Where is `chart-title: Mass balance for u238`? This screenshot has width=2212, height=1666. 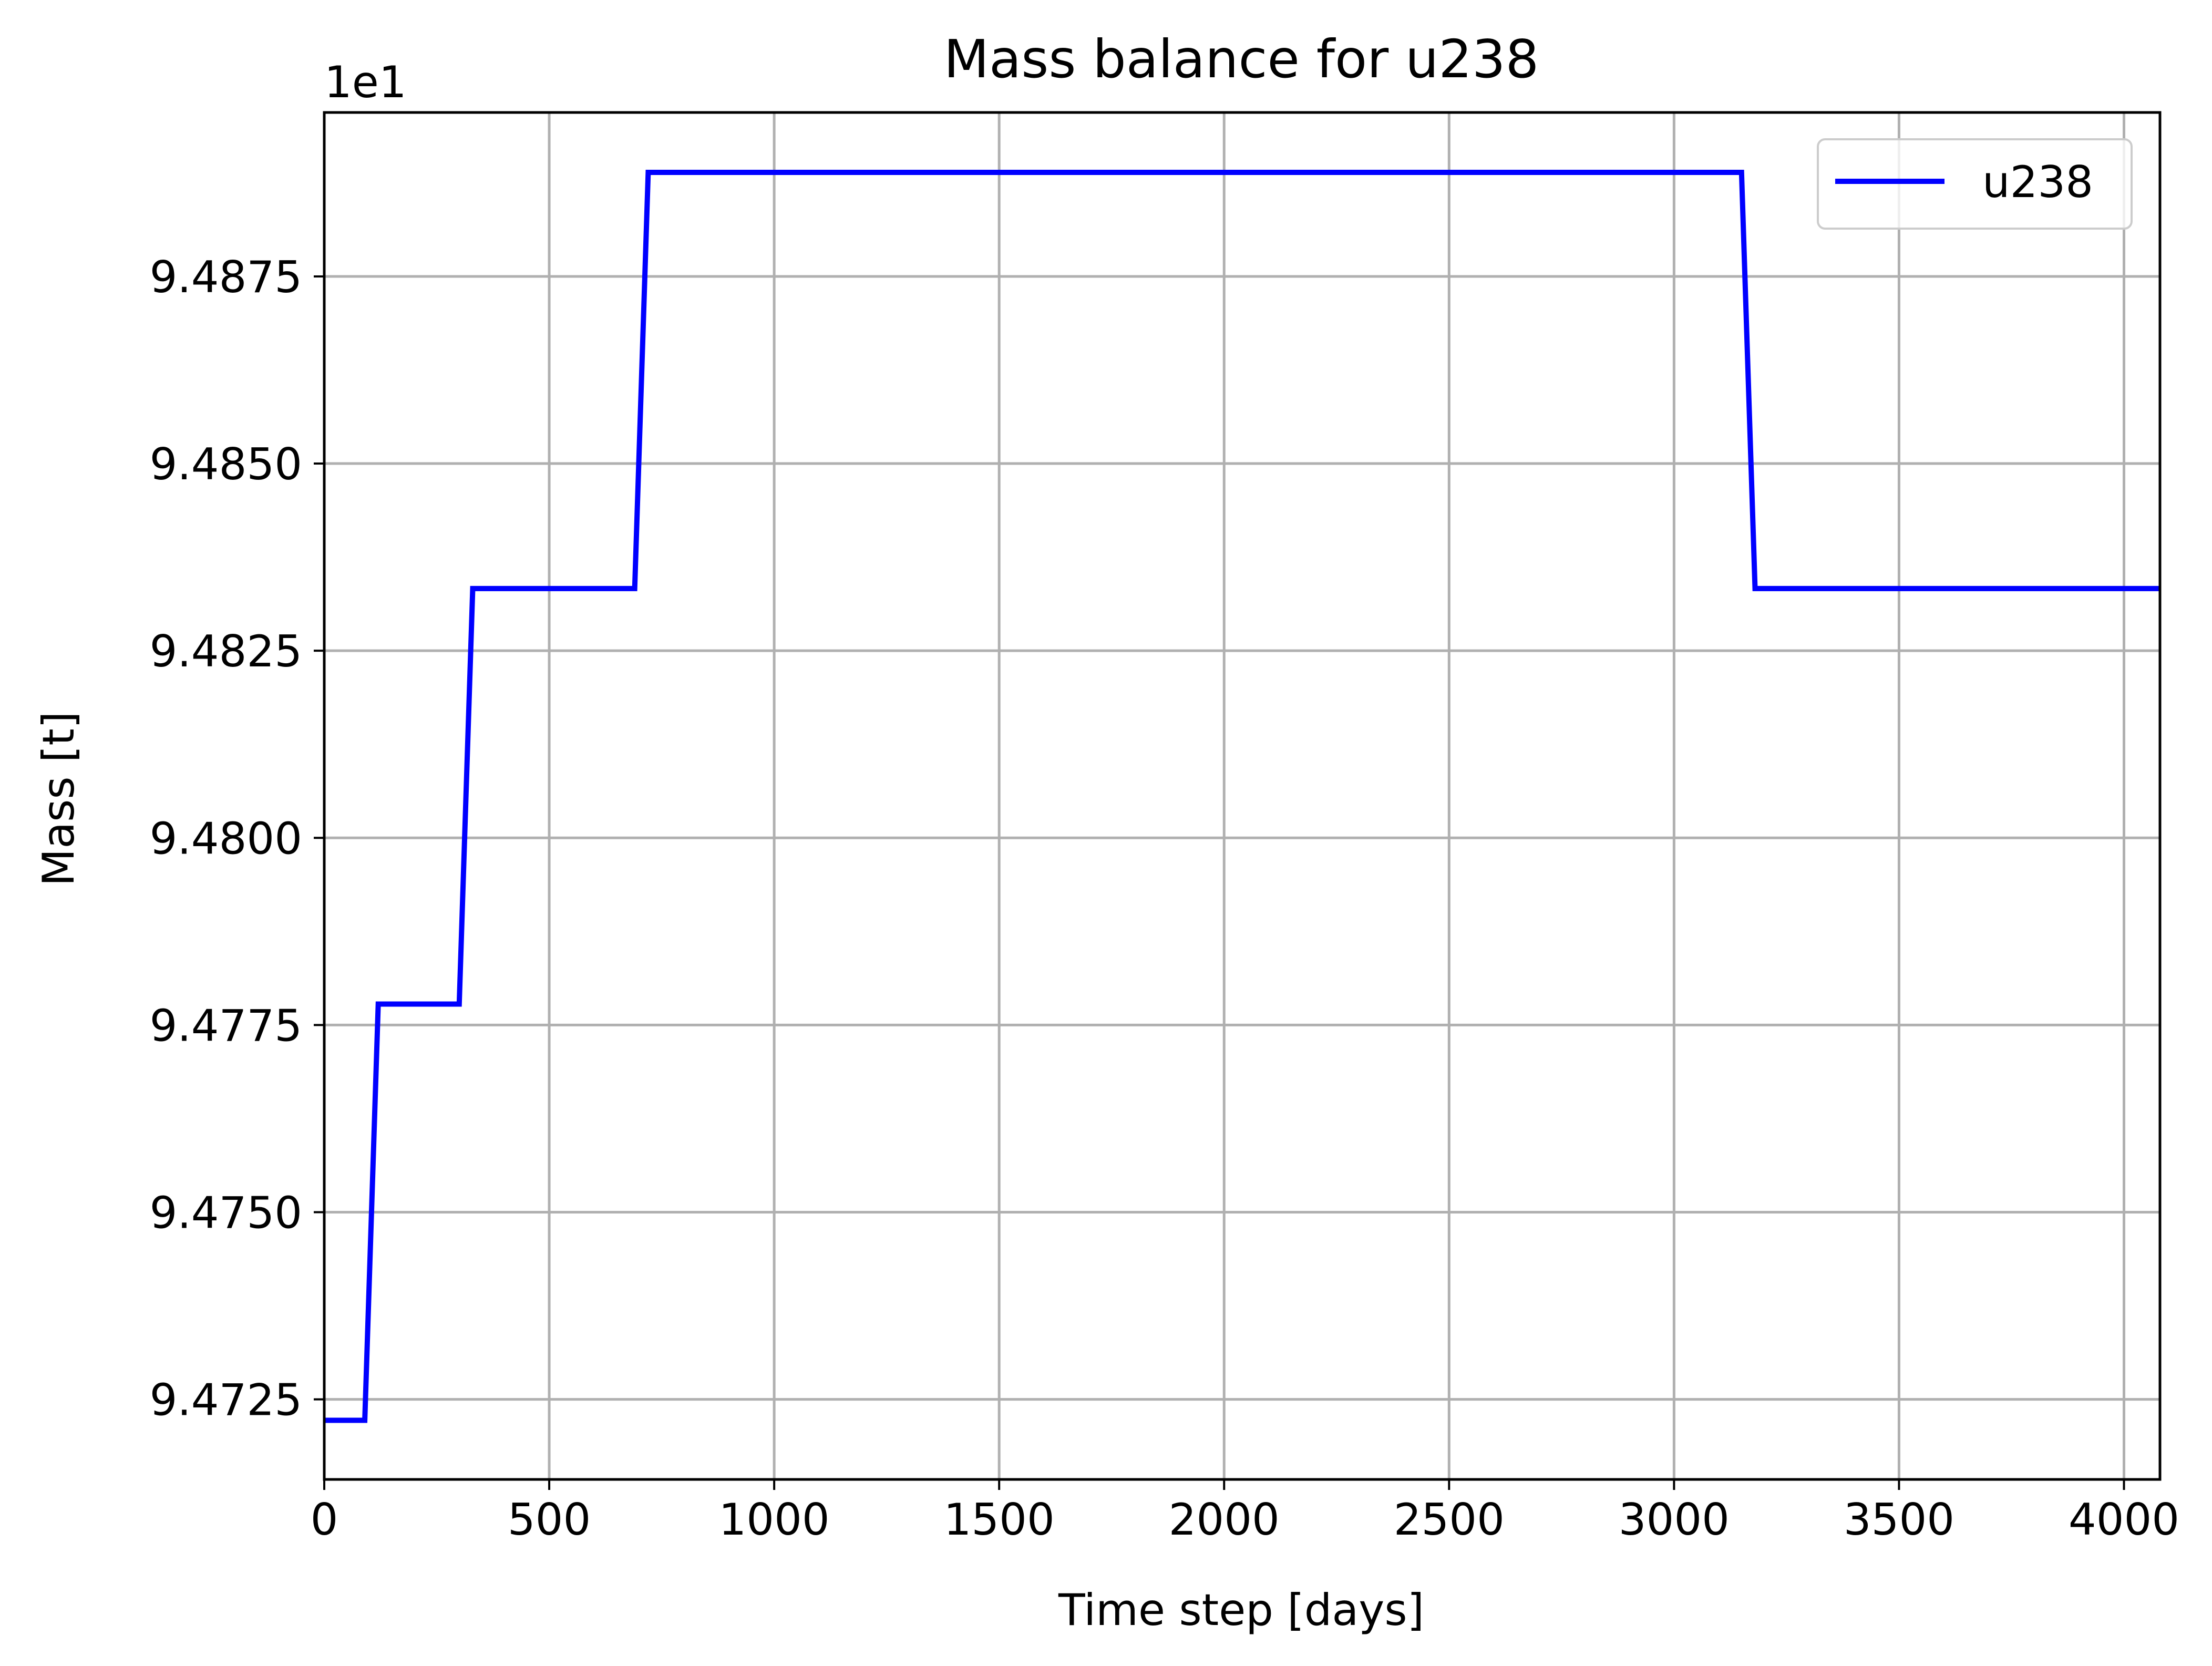
chart-title: Mass balance for u238 is located at coordinates (1241, 59).